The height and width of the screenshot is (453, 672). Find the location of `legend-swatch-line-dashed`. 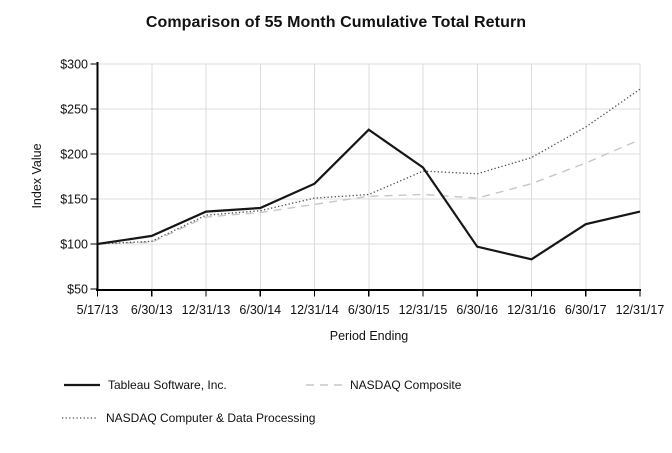

legend-swatch-line-dashed is located at coordinates (324, 384).